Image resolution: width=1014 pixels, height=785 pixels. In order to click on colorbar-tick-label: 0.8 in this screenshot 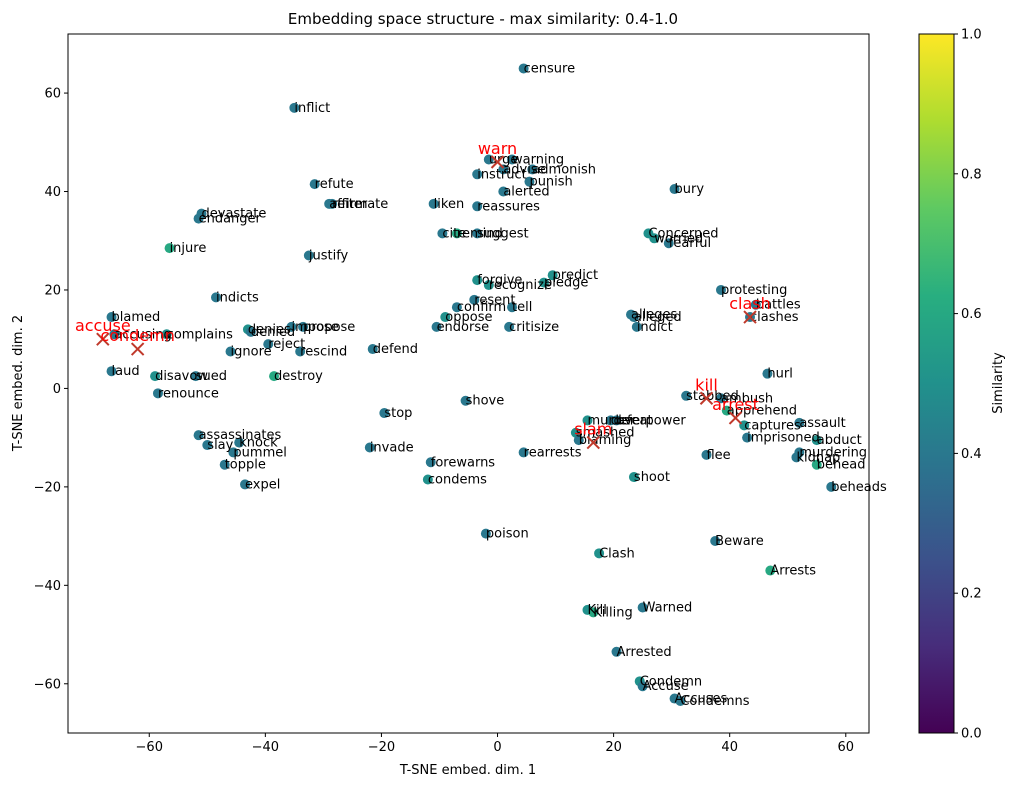, I will do `click(971, 174)`.